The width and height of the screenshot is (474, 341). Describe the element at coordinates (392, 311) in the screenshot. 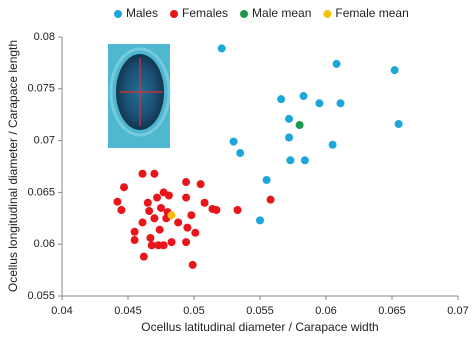

I see `x-tick-label: 0.065` at that location.